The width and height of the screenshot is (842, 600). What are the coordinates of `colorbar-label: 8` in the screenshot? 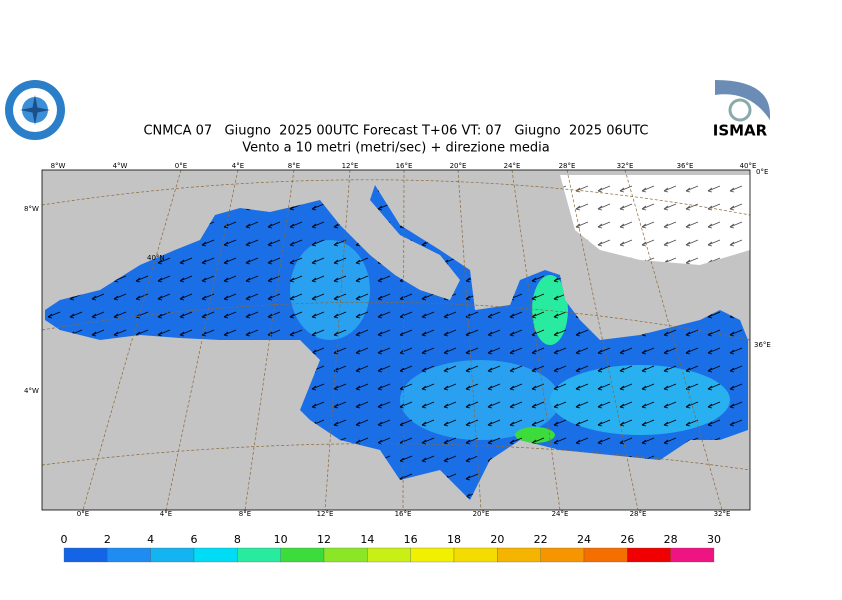 It's located at (237, 539).